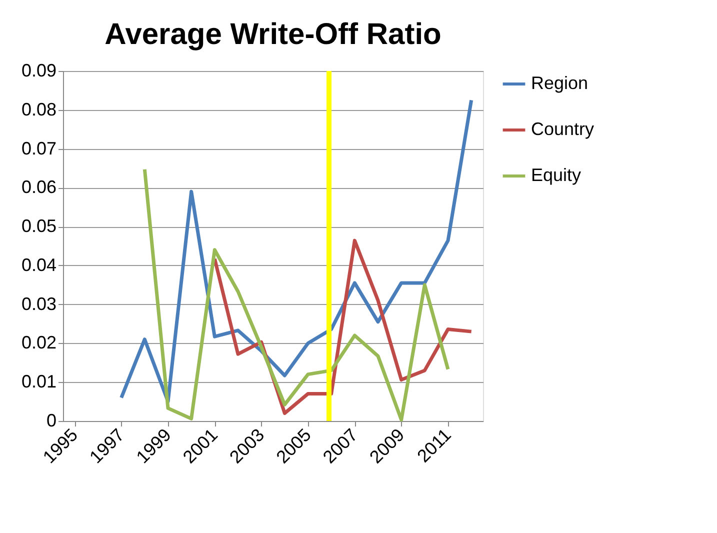 Image resolution: width=717 pixels, height=533 pixels. Describe the element at coordinates (38, 148) in the screenshot. I see `y-tick-label: 0.07` at that location.